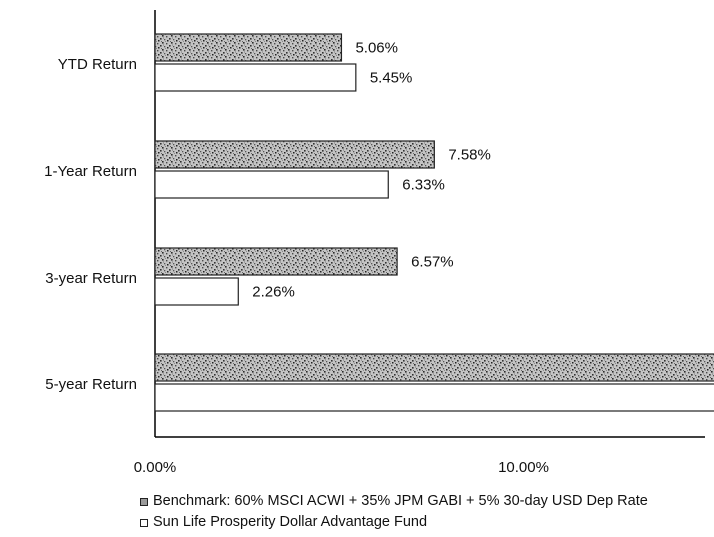 Image resolution: width=714 pixels, height=537 pixels. What do you see at coordinates (91, 384) in the screenshot?
I see `category-label: 5-year Return` at bounding box center [91, 384].